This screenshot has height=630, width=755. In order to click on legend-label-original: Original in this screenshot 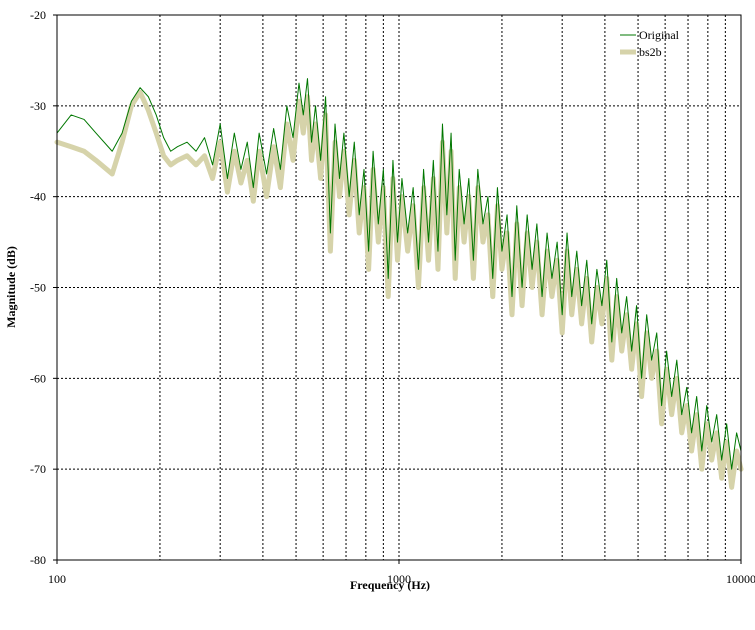, I will do `click(659, 35)`.